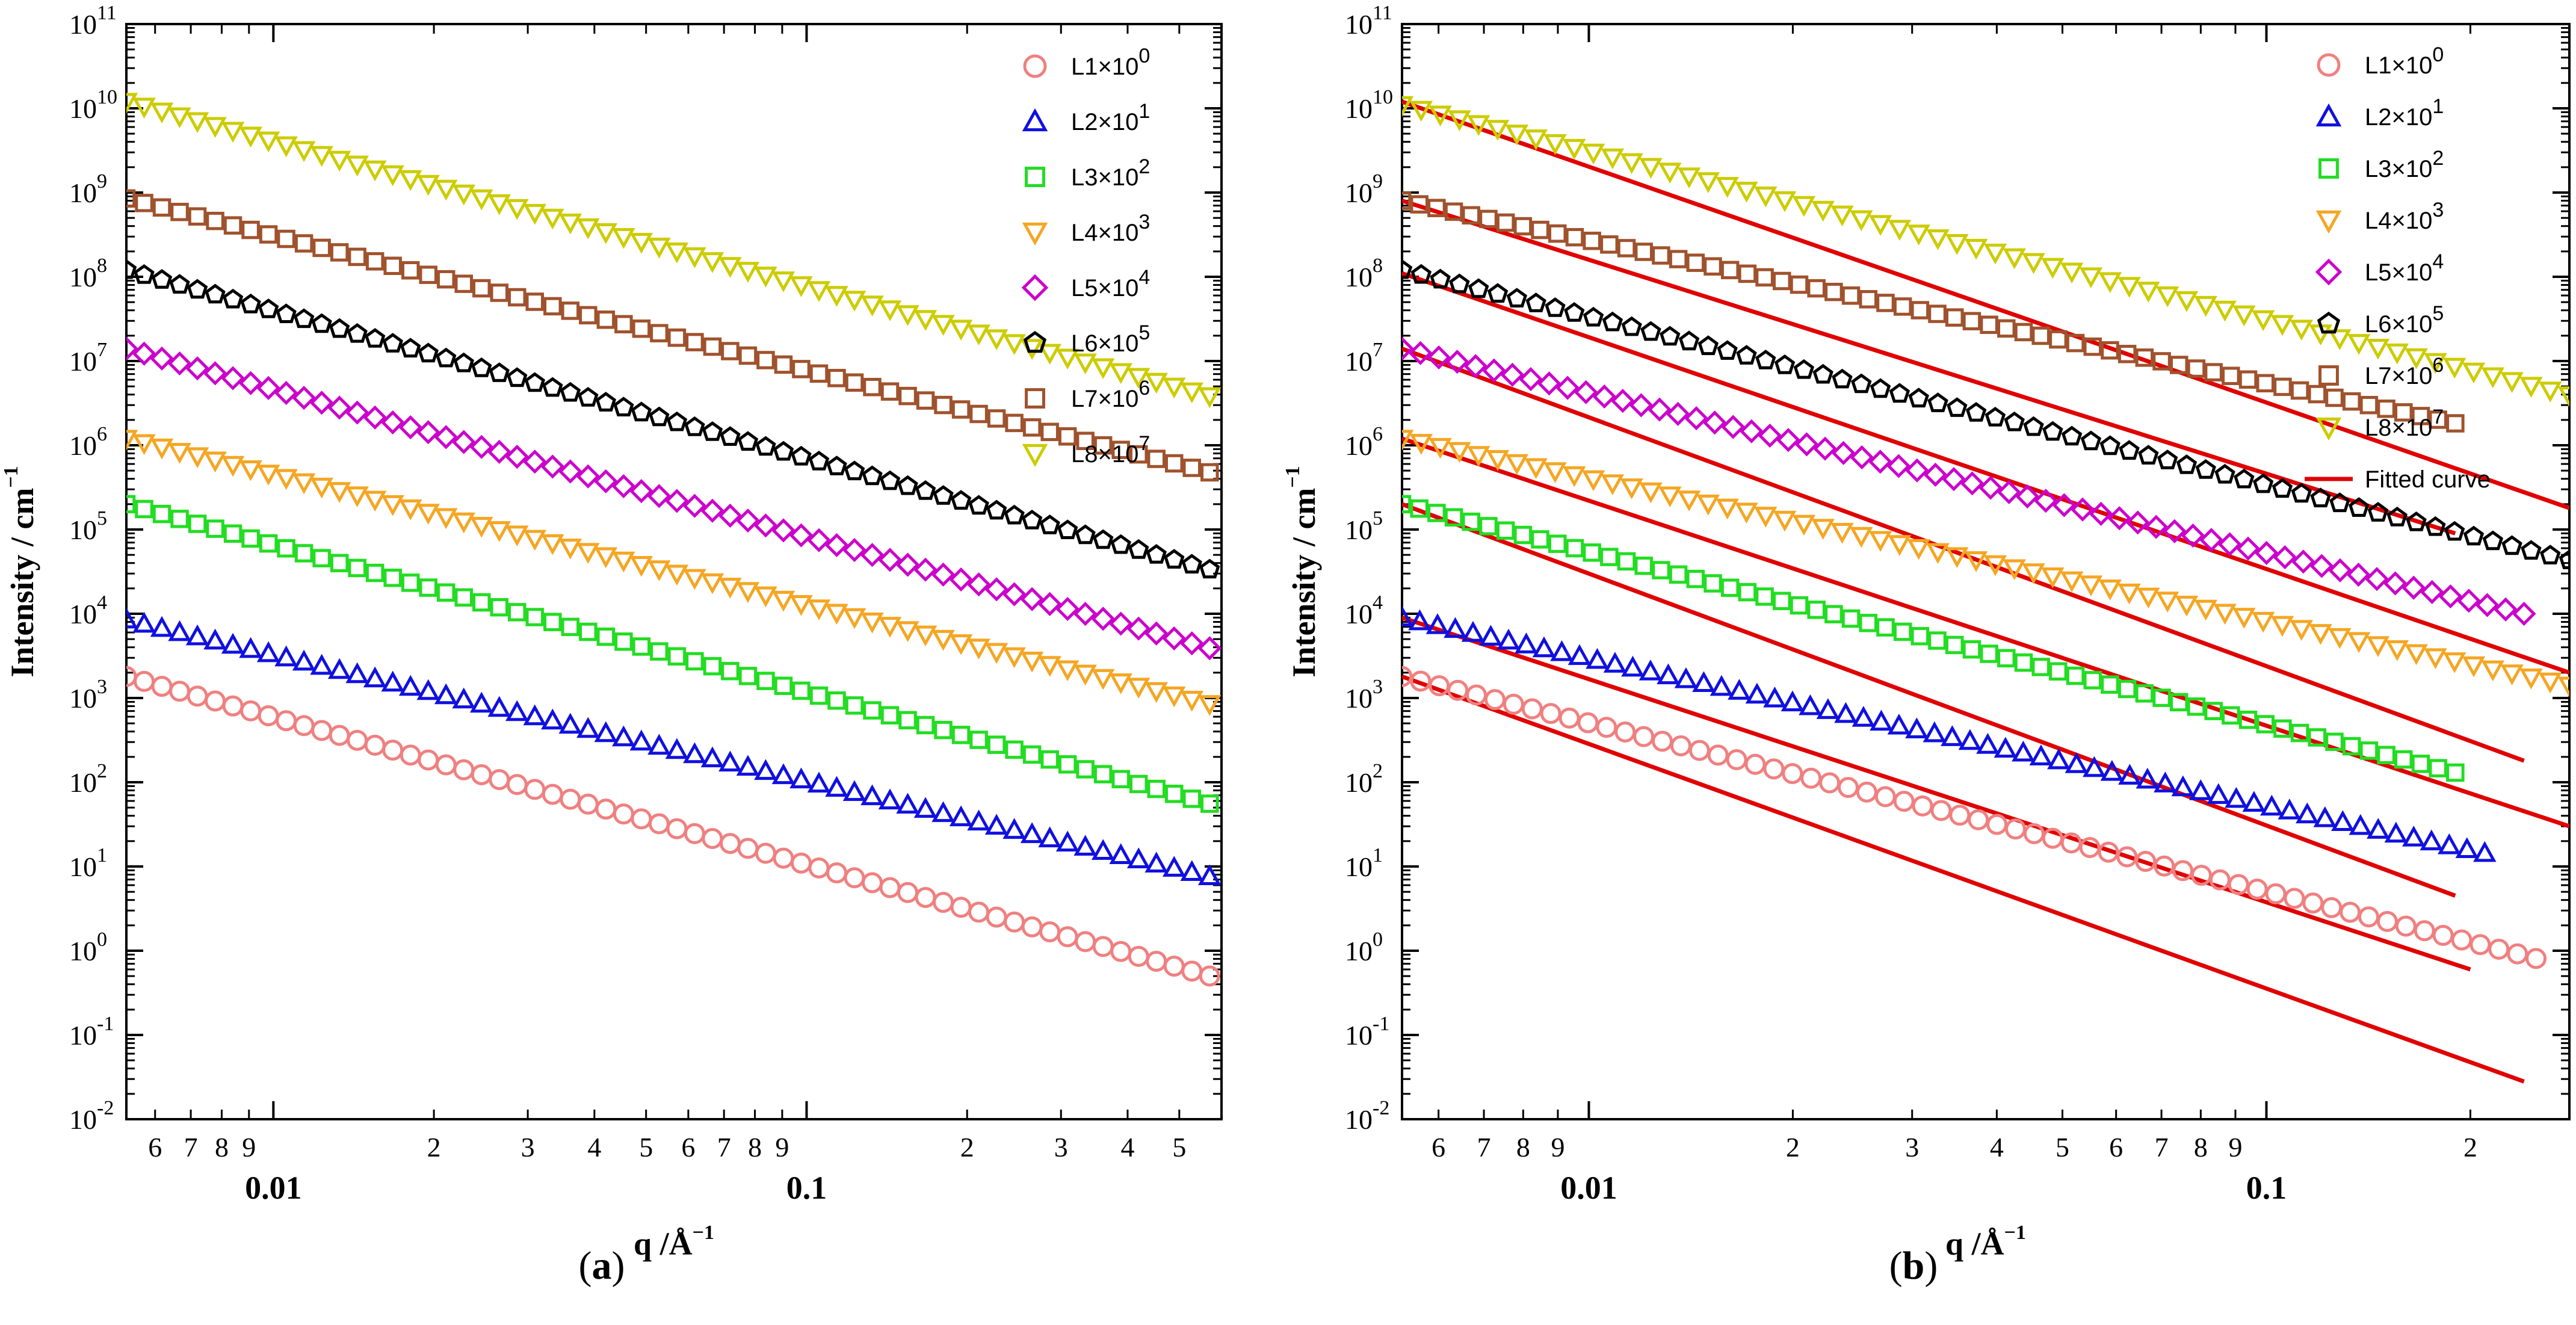 This screenshot has height=1325, width=2576. I want to click on y-tick-label: 10⁻¹, so click(91, 1032).